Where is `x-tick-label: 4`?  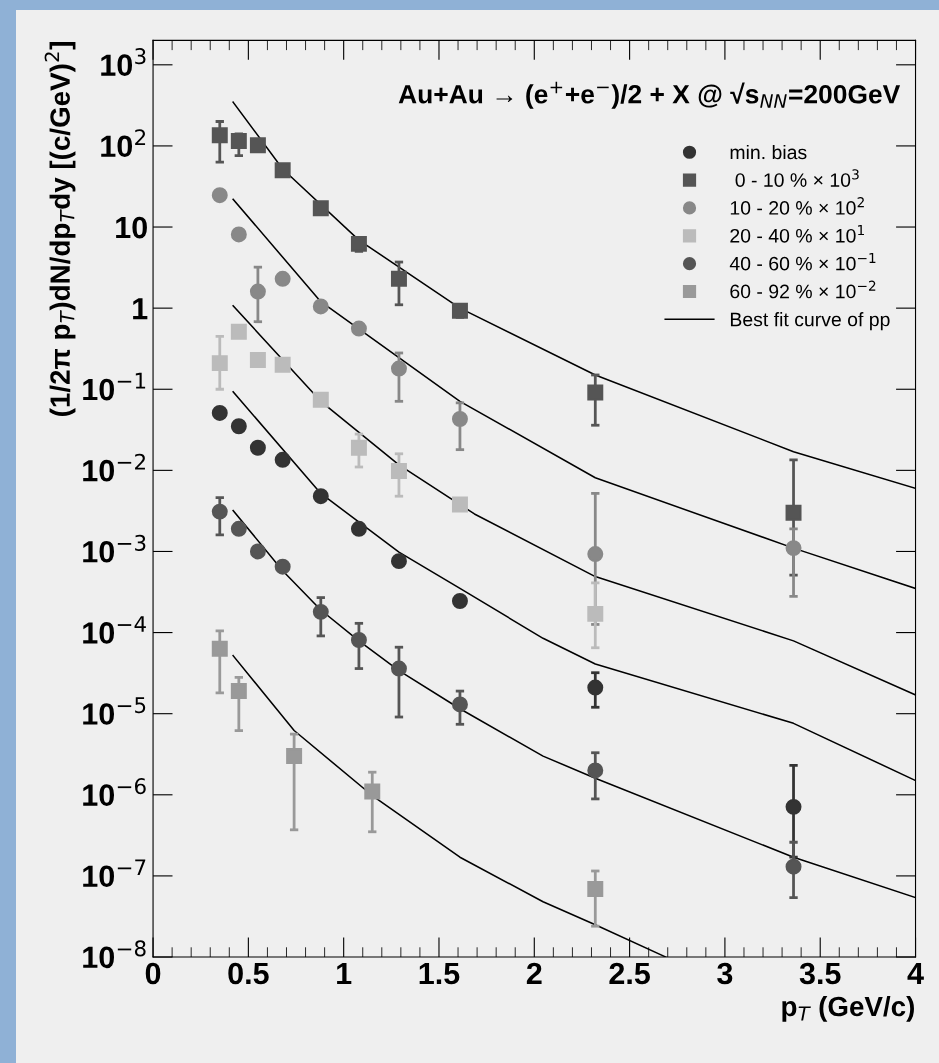
x-tick-label: 4 is located at coordinates (915, 974).